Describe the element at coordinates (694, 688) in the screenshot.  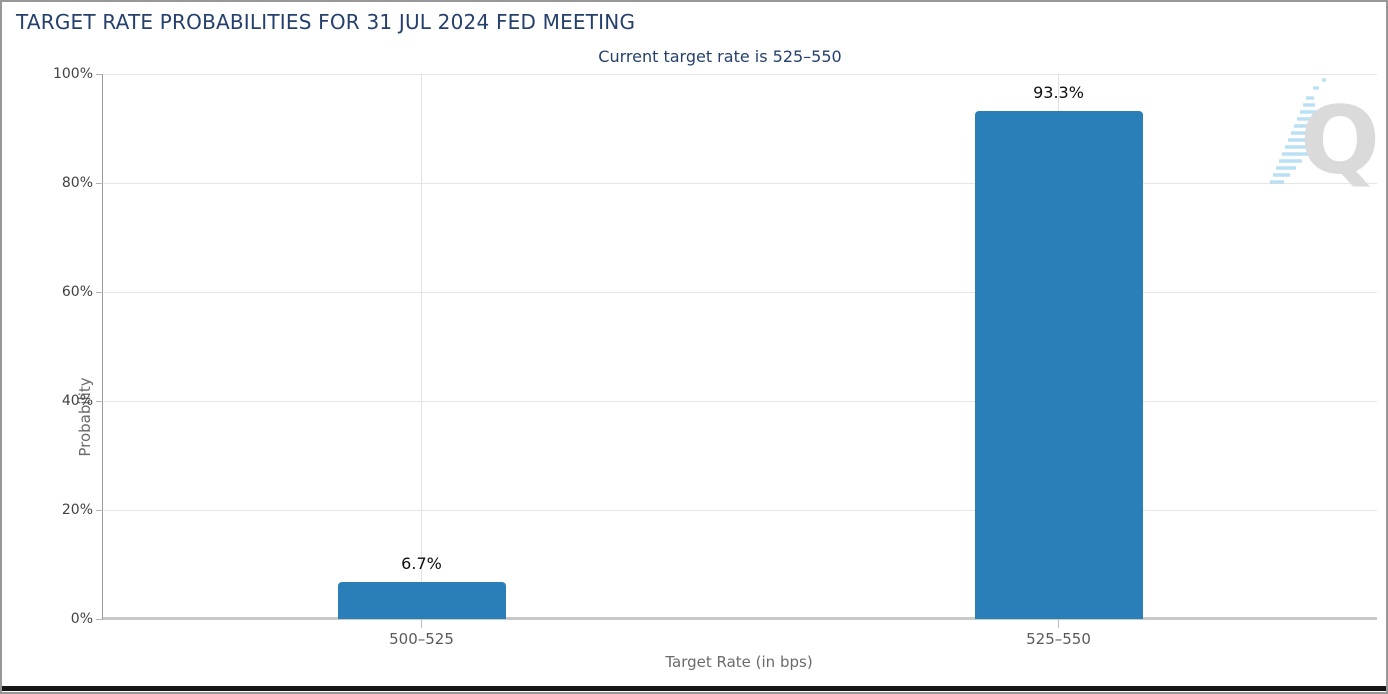
I see `window-bottom-edge` at that location.